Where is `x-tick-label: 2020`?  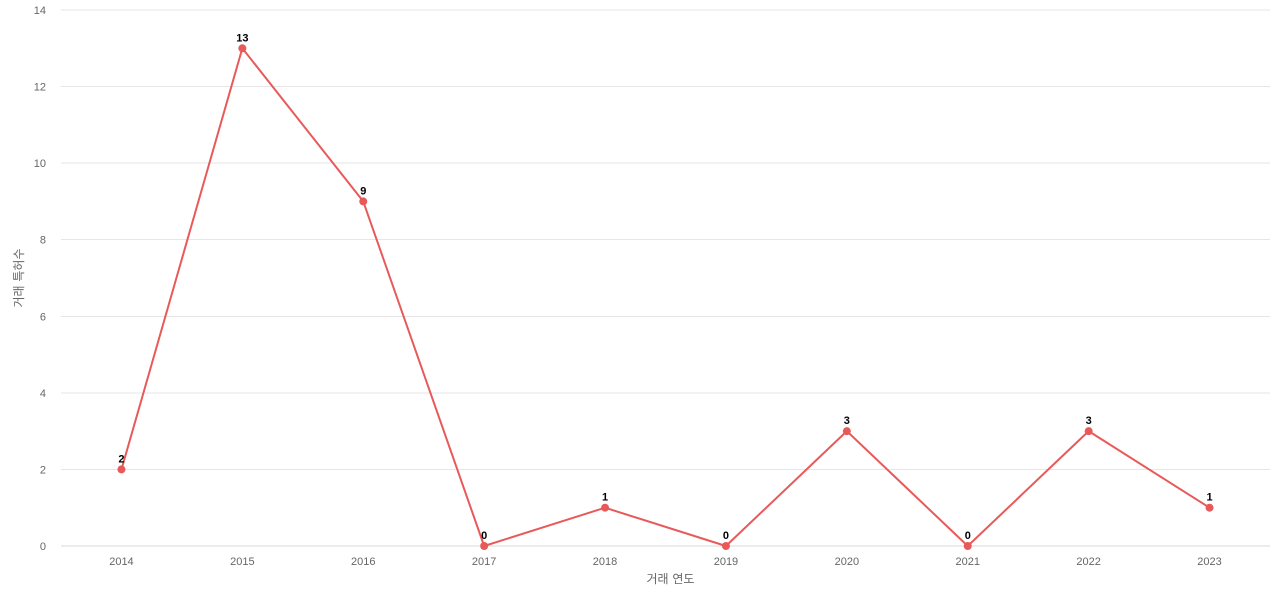 x-tick-label: 2020 is located at coordinates (847, 562).